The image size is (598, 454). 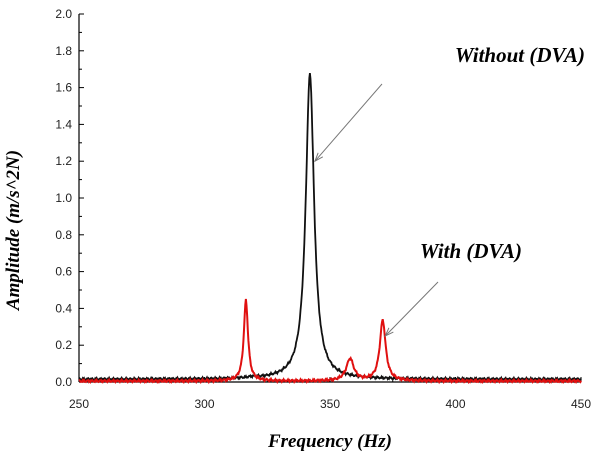 I want to click on annotation-label: Without (DVA), so click(x=520, y=55).